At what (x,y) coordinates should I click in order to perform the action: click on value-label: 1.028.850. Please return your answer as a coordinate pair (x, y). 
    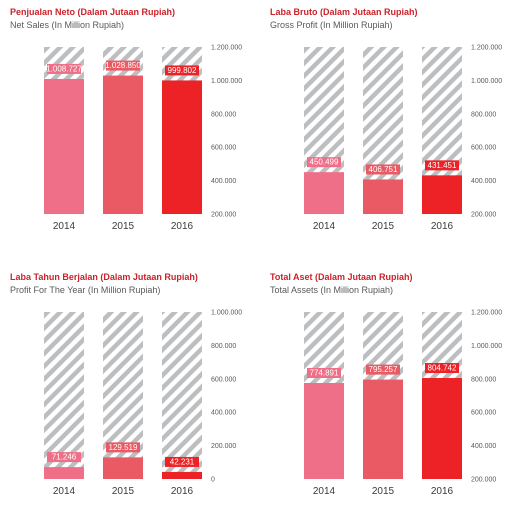
    Looking at the image, I should click on (123, 65).